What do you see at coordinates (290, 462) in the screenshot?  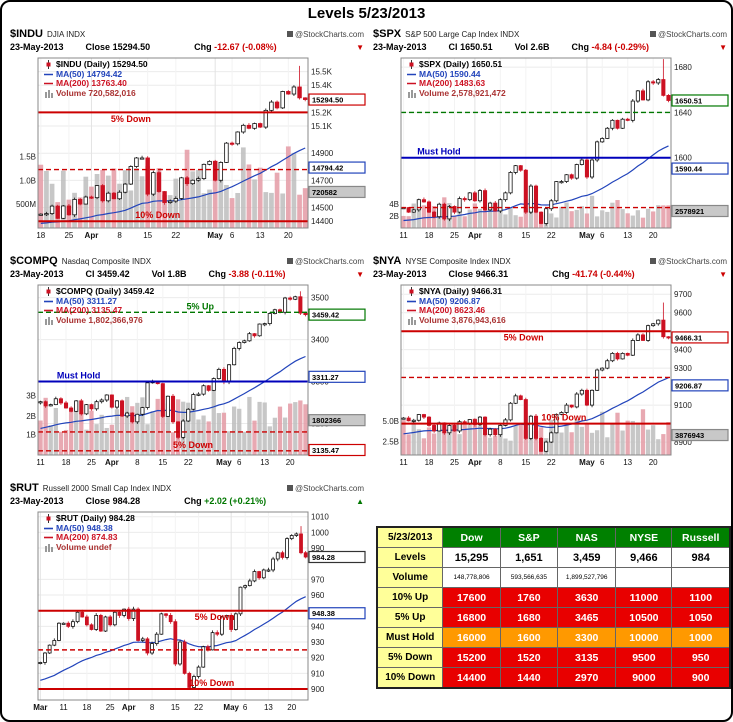 I see `svg-text: 20` at bounding box center [290, 462].